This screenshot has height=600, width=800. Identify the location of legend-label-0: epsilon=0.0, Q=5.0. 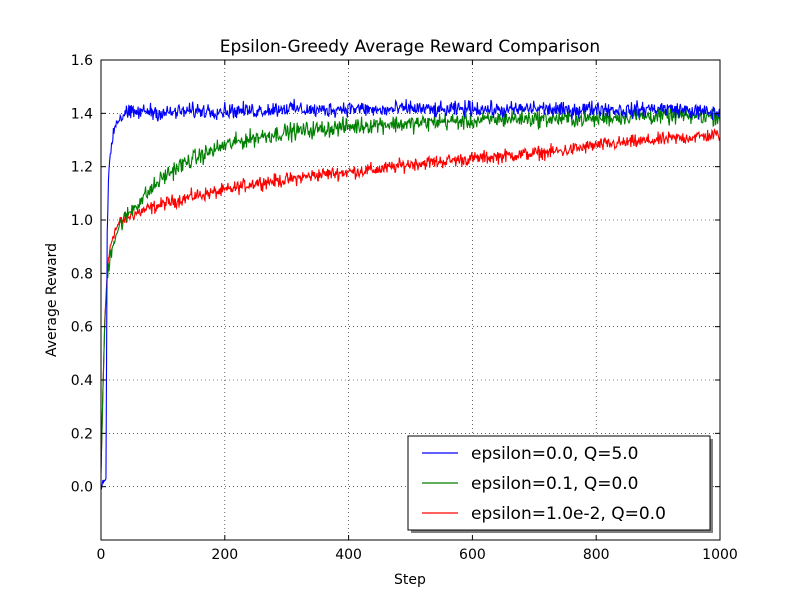
(554, 454).